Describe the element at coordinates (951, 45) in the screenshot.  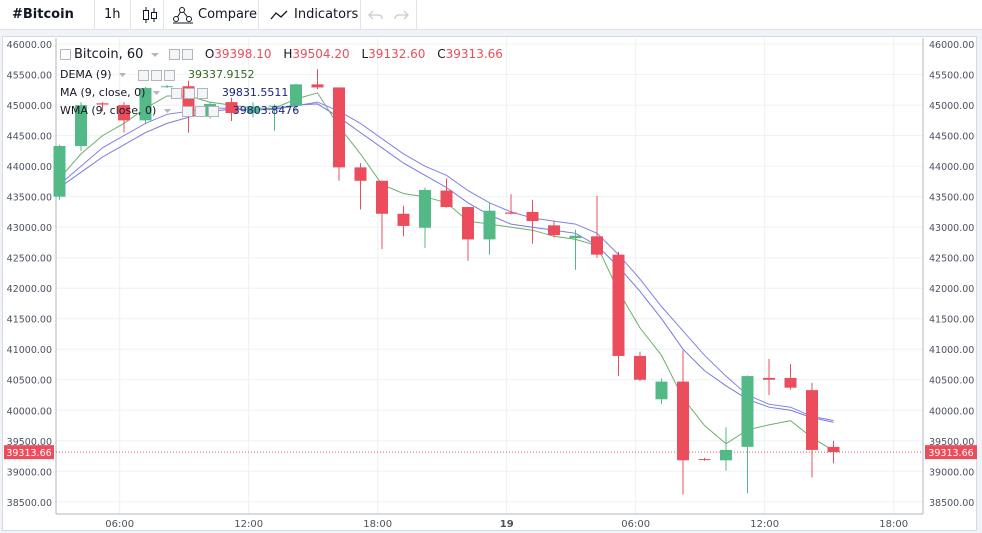
I see `y-tick-label-right: 46000.00` at that location.